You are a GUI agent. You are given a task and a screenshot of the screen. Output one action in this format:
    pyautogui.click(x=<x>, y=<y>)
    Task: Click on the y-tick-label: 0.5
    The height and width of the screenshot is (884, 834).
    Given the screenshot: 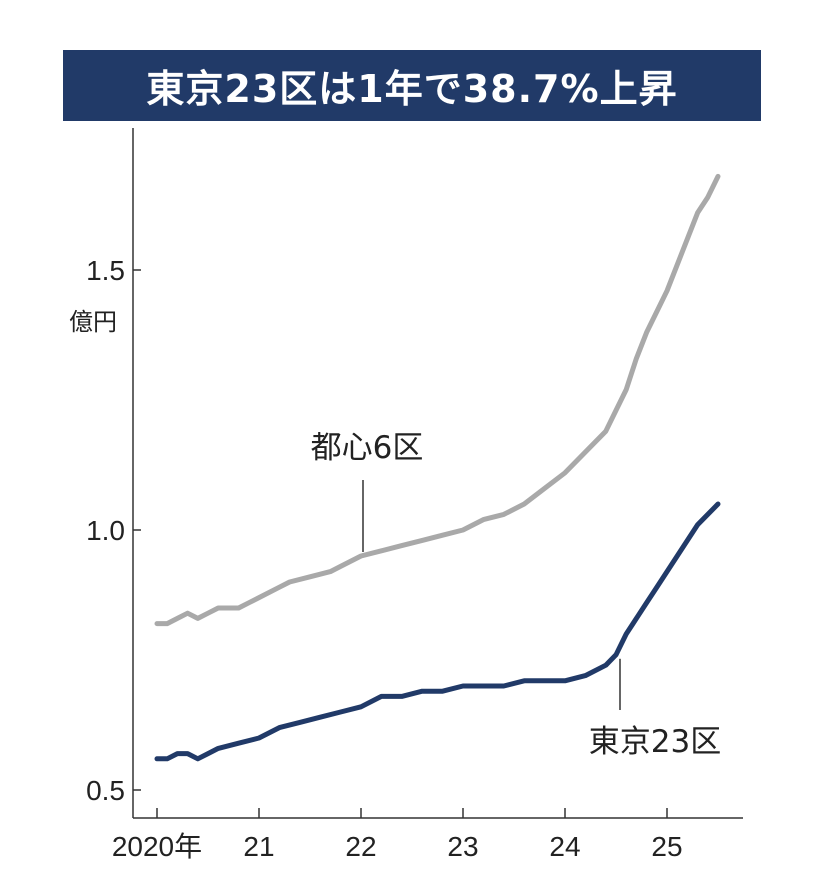 What is the action you would take?
    pyautogui.click(x=105, y=790)
    